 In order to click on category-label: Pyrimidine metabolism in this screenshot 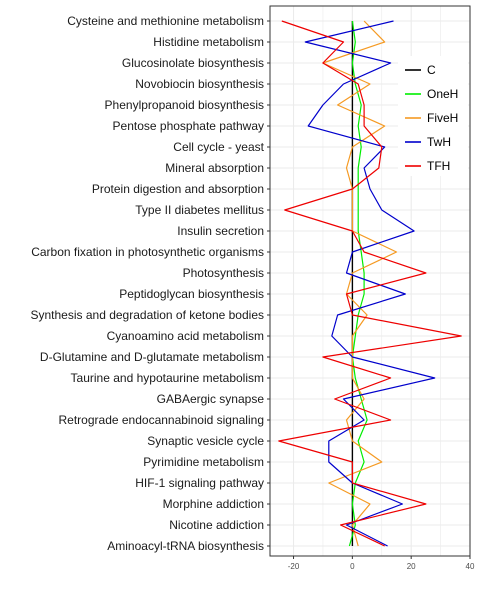, I will do `click(203, 462)`.